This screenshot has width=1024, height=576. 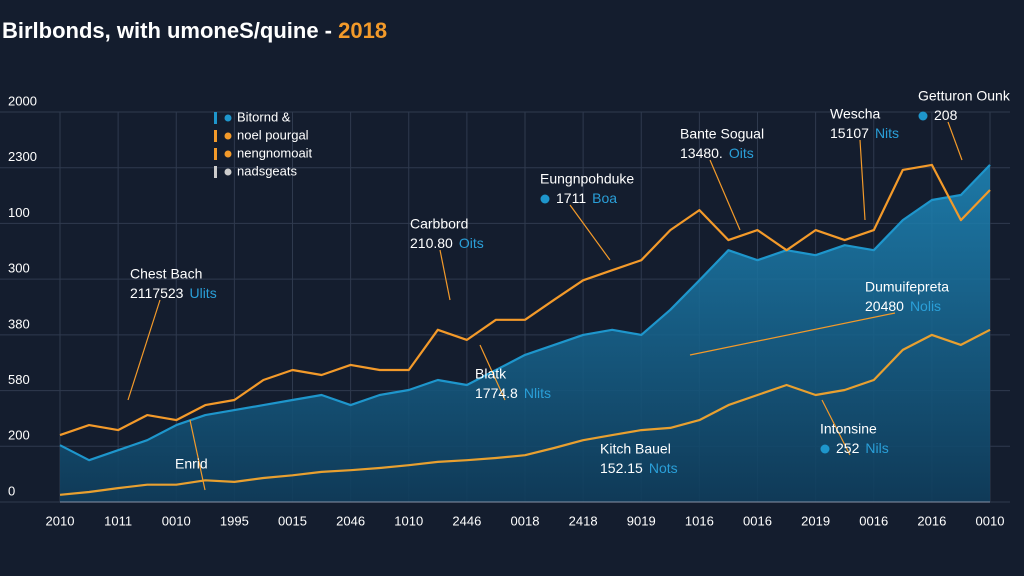 I want to click on x-tick-label: 1995, so click(x=234, y=520).